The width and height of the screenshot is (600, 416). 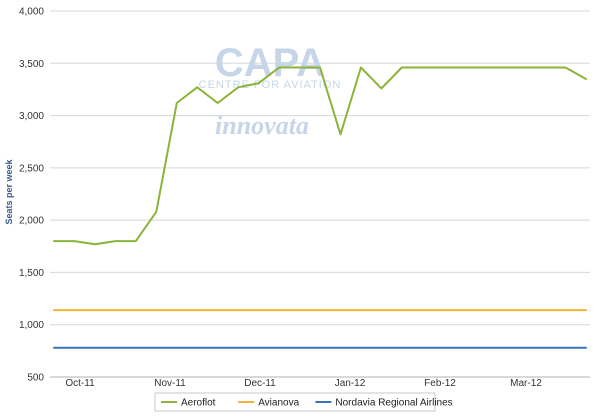 I want to click on y-tick-label: 1,500, so click(x=31, y=273).